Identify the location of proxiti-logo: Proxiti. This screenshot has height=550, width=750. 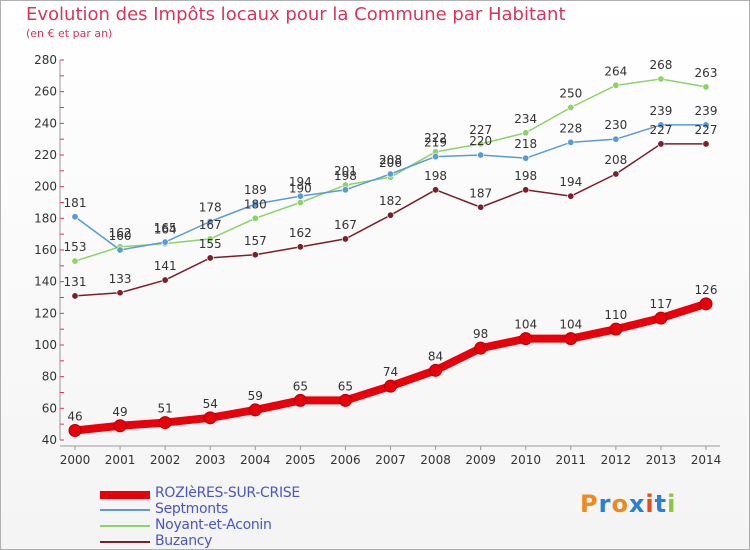
(628, 504).